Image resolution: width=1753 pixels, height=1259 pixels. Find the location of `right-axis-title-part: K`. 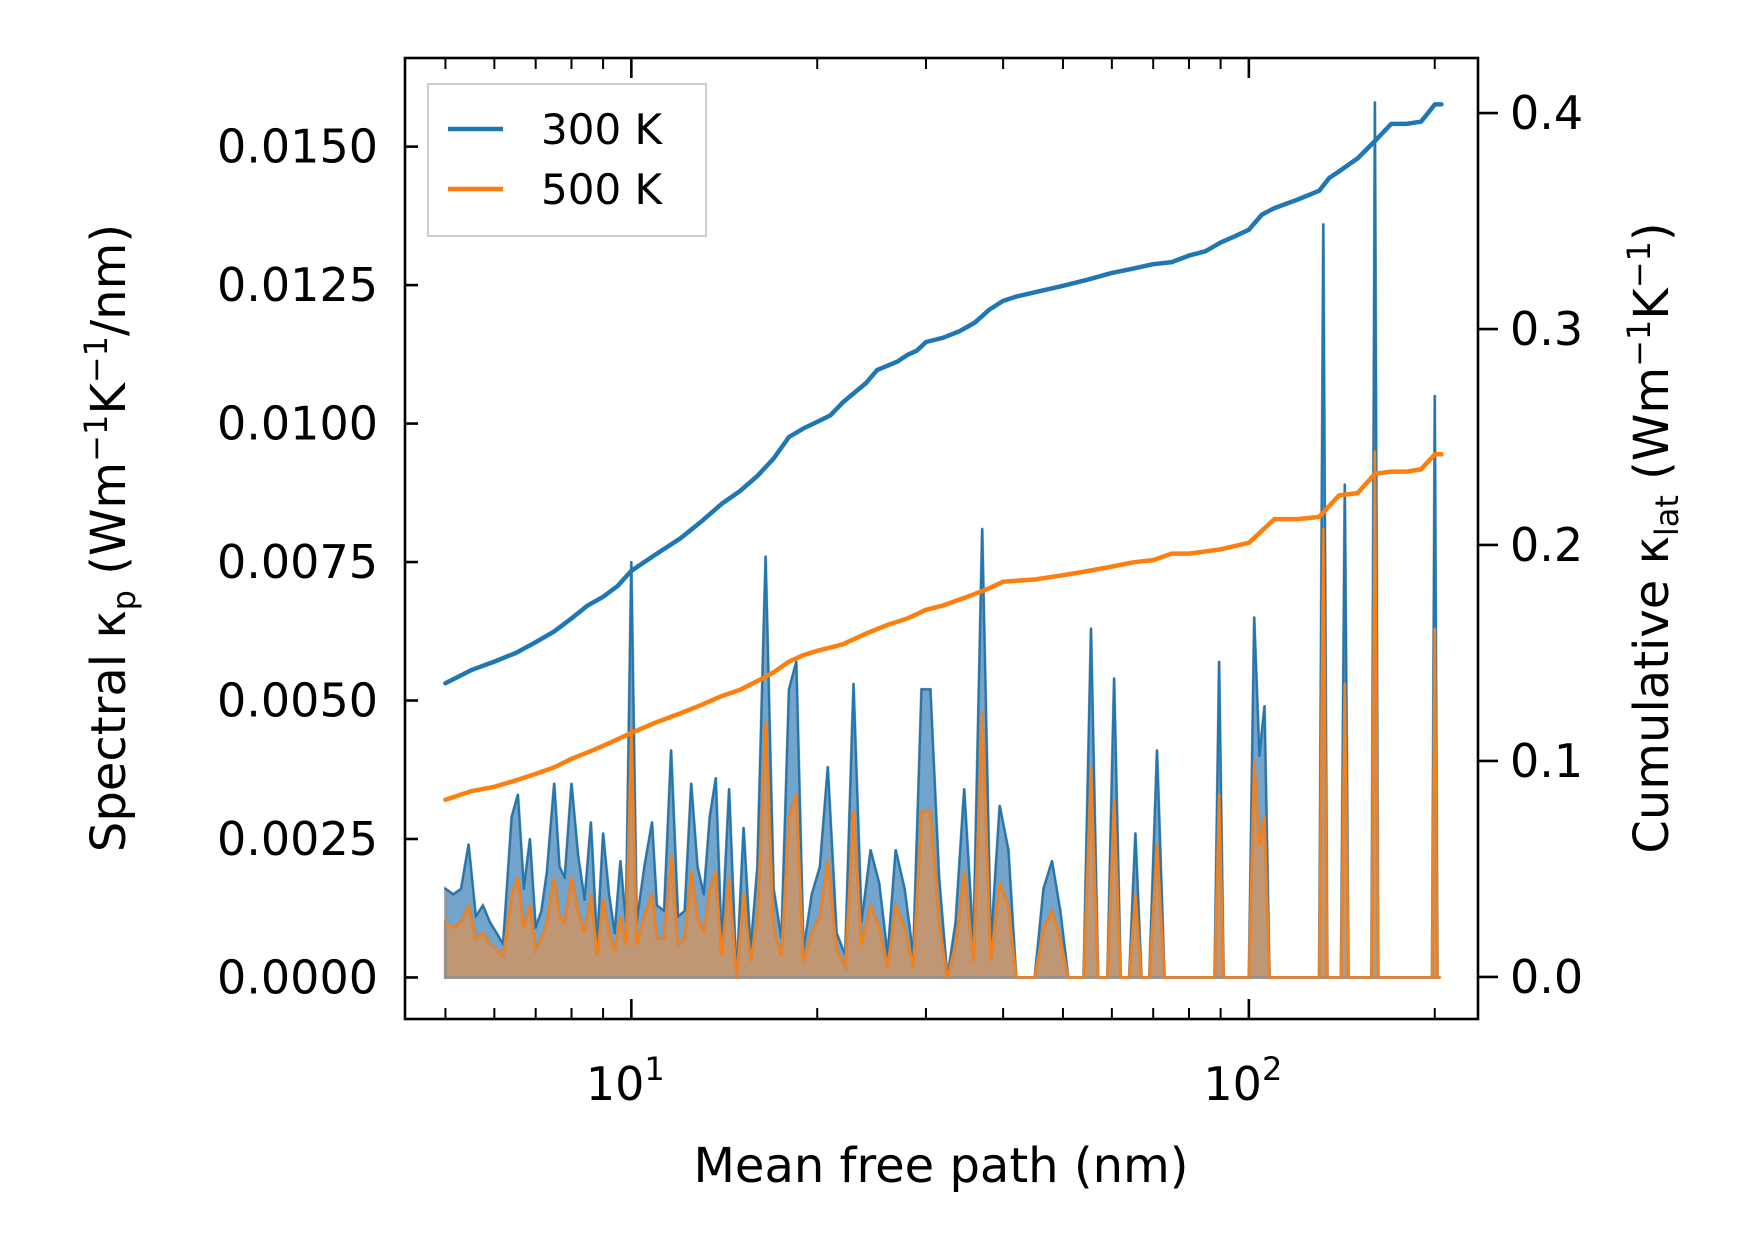

right-axis-title-part: K is located at coordinates (1652, 303).